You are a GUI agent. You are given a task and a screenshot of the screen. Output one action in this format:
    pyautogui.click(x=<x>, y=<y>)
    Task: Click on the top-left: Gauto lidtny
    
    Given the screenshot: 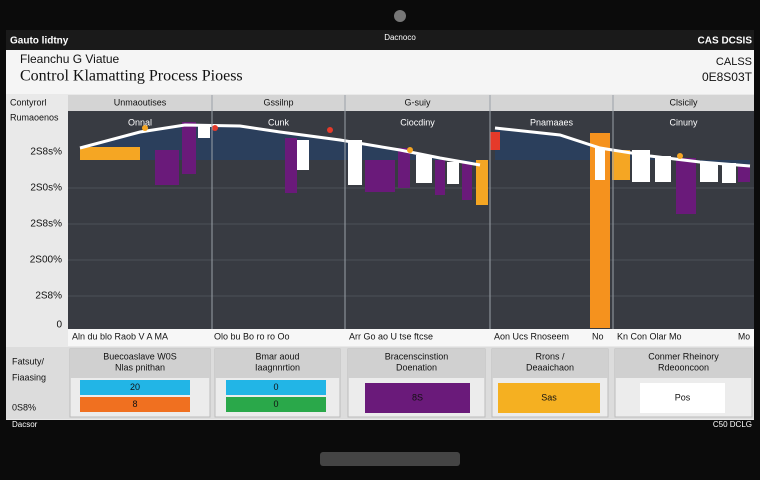 What is the action you would take?
    pyautogui.click(x=39, y=41)
    